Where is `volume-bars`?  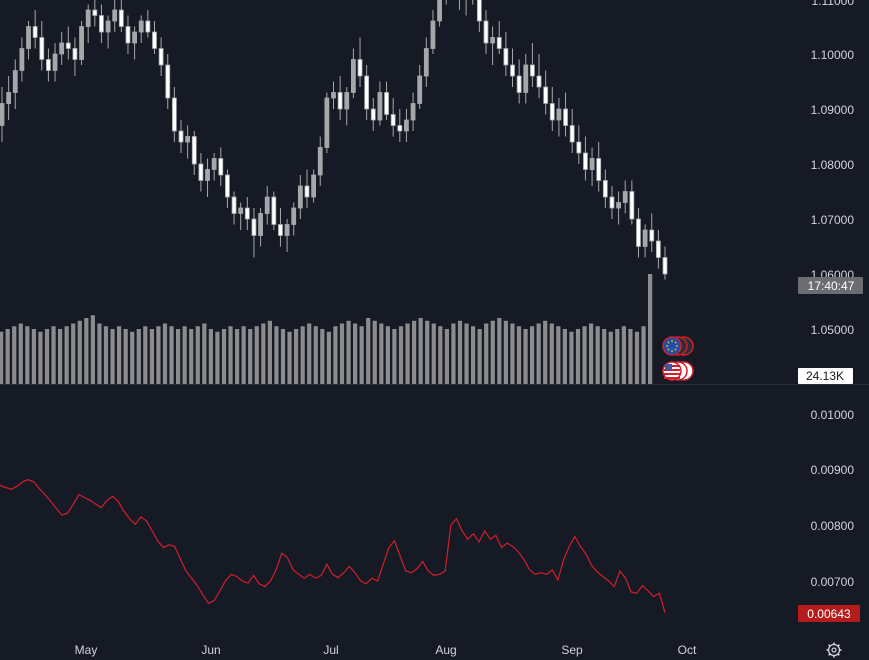 volume-bars is located at coordinates (326, 329).